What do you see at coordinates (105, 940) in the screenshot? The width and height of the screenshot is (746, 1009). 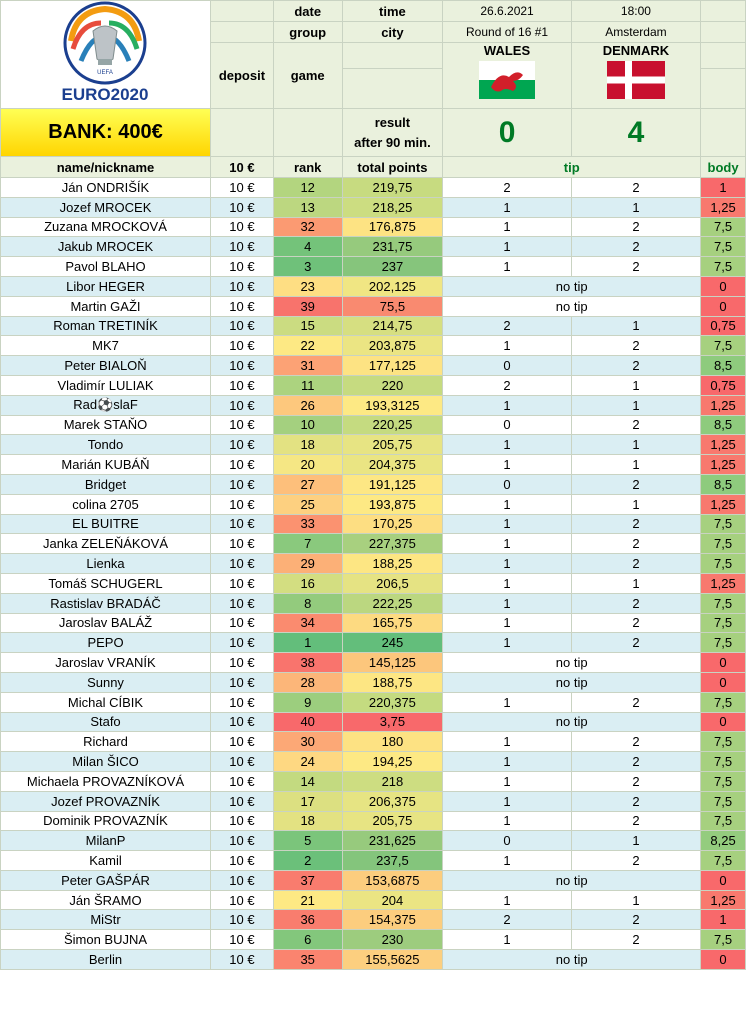 I see `player-name: Šimon BUJNA` at bounding box center [105, 940].